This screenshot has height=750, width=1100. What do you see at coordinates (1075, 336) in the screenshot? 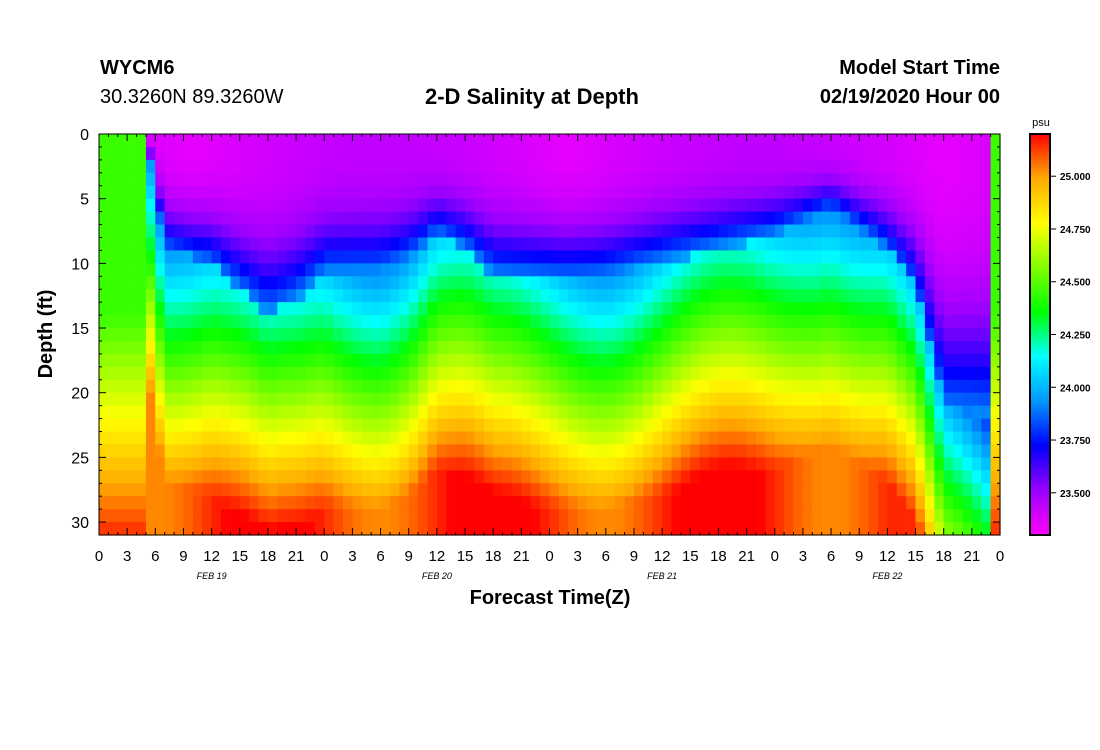
I see `colorbar-tick-label: 24.250` at bounding box center [1075, 336].